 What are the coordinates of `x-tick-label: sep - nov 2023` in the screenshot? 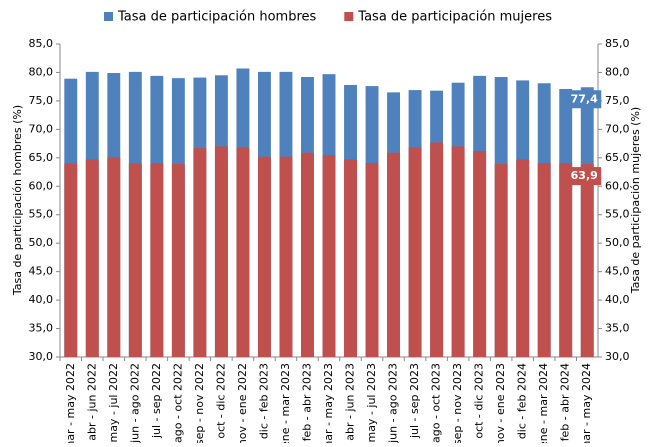 It's located at (457, 403).